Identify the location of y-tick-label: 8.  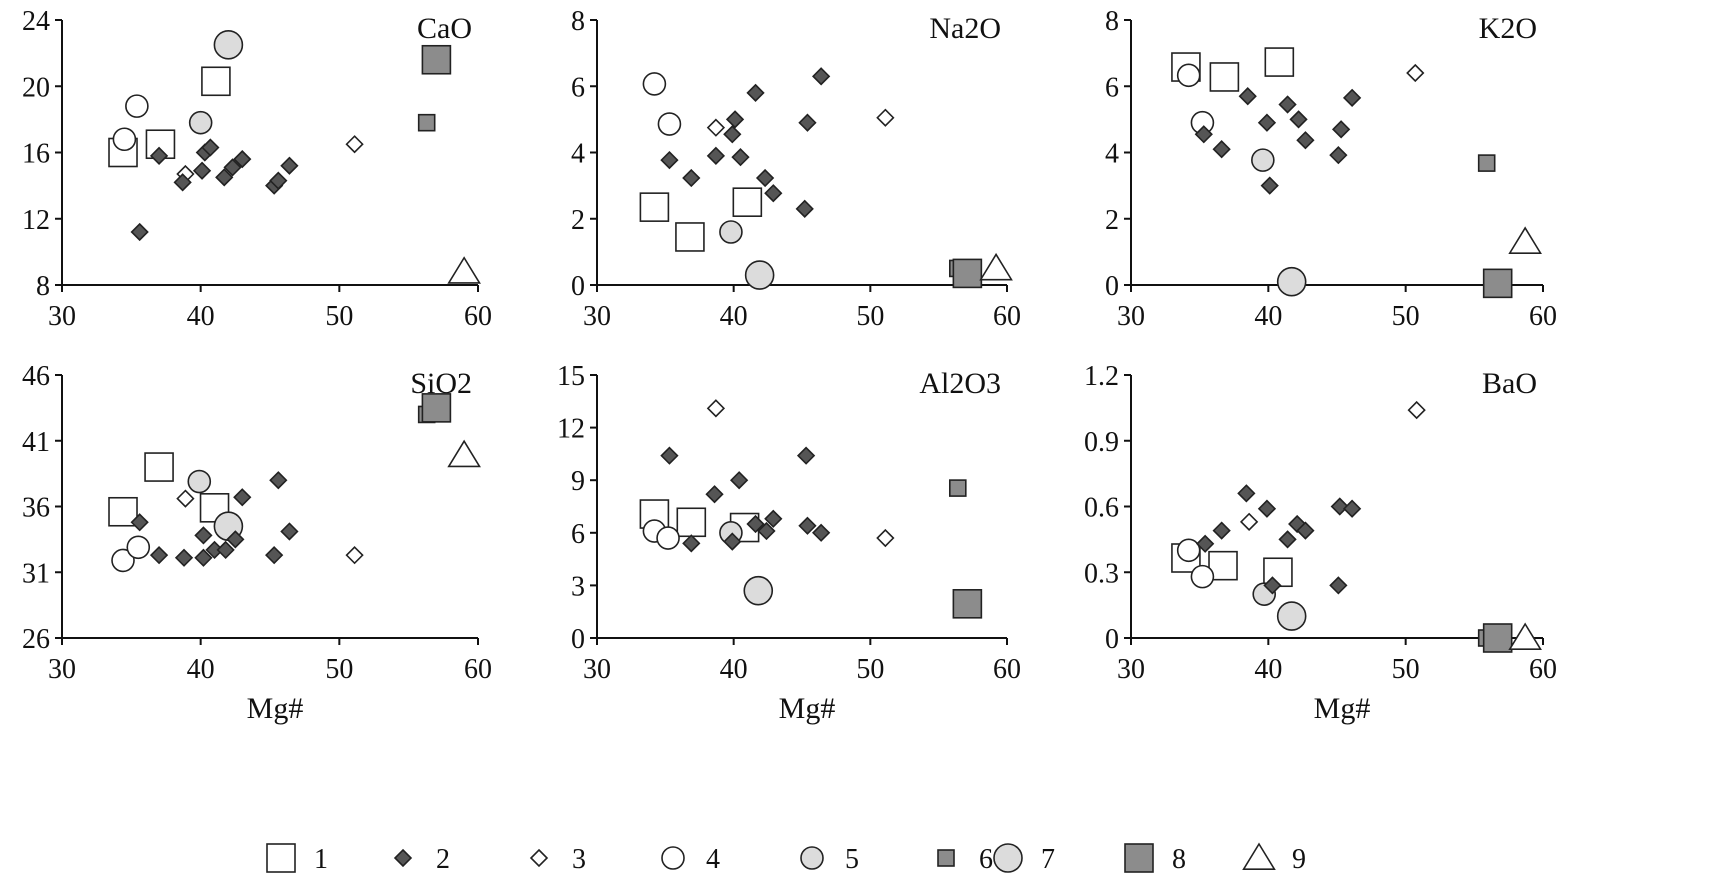
(578, 21).